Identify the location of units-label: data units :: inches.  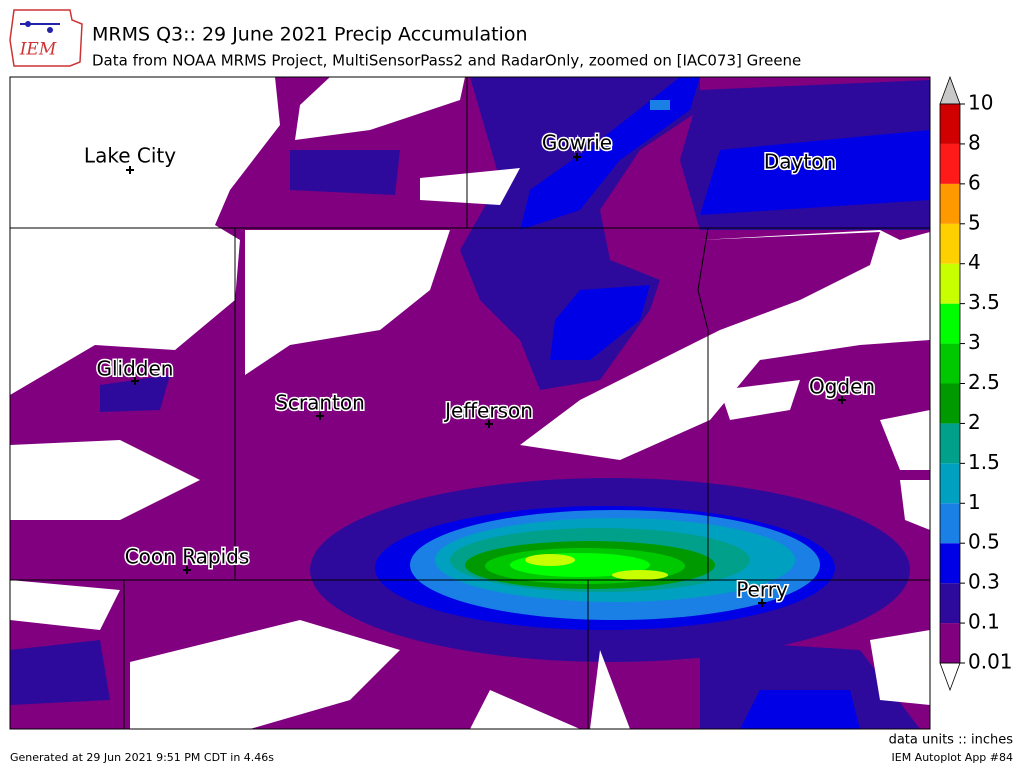
(951, 740).